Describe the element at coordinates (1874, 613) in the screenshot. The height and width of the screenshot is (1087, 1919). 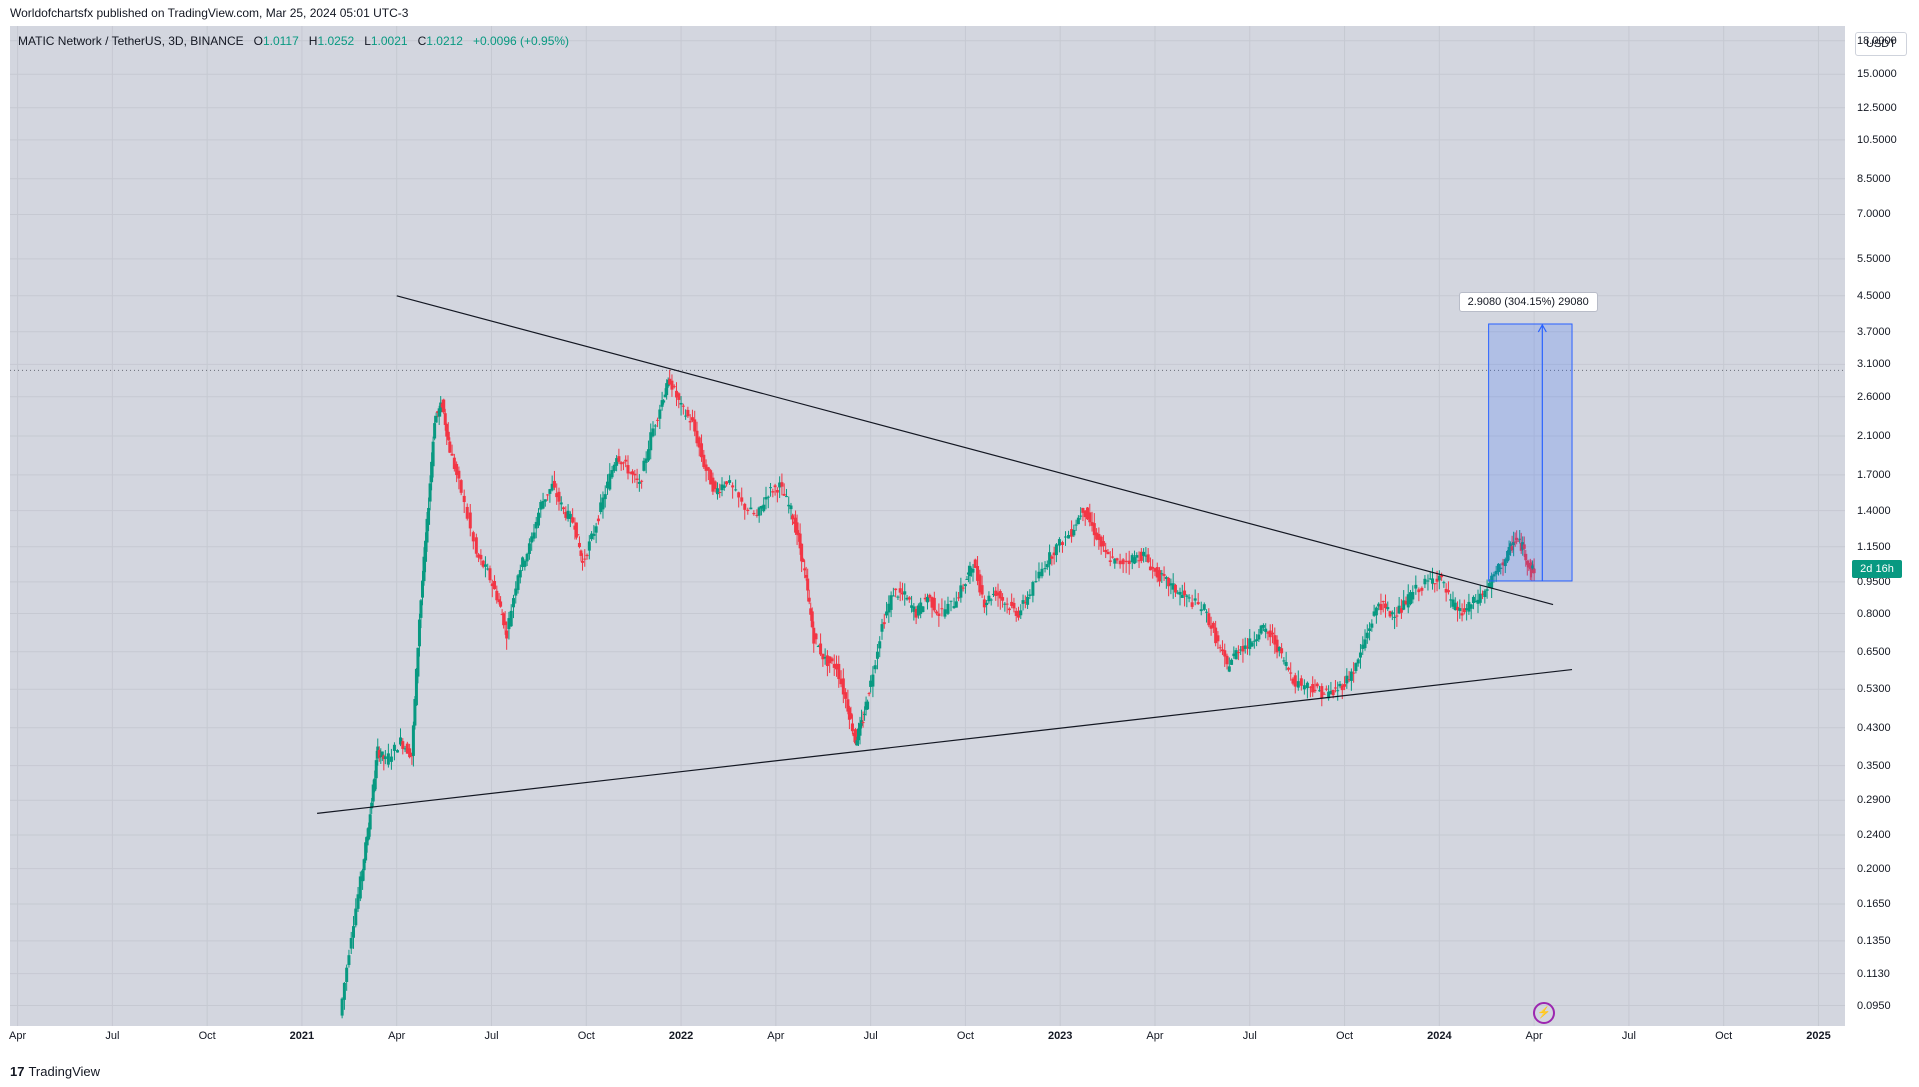
I see `price-tick-label: 0.8000` at that location.